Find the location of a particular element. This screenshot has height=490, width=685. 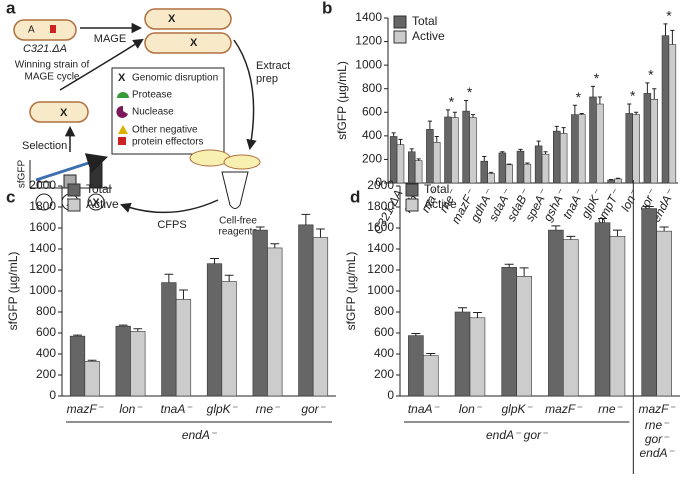

reagents-label: reagents is located at coordinates (238, 232).